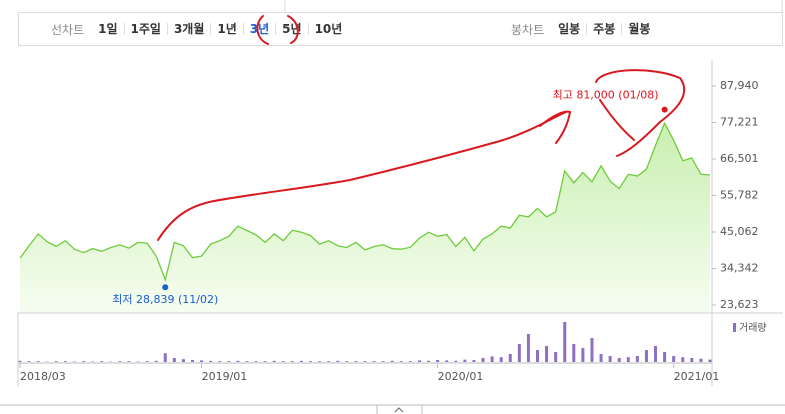 This screenshot has height=414, width=785. I want to click on line-chart-tabs: 선차트 1일 1주일 3개월 1년 3년 5년 10년, so click(199, 29).